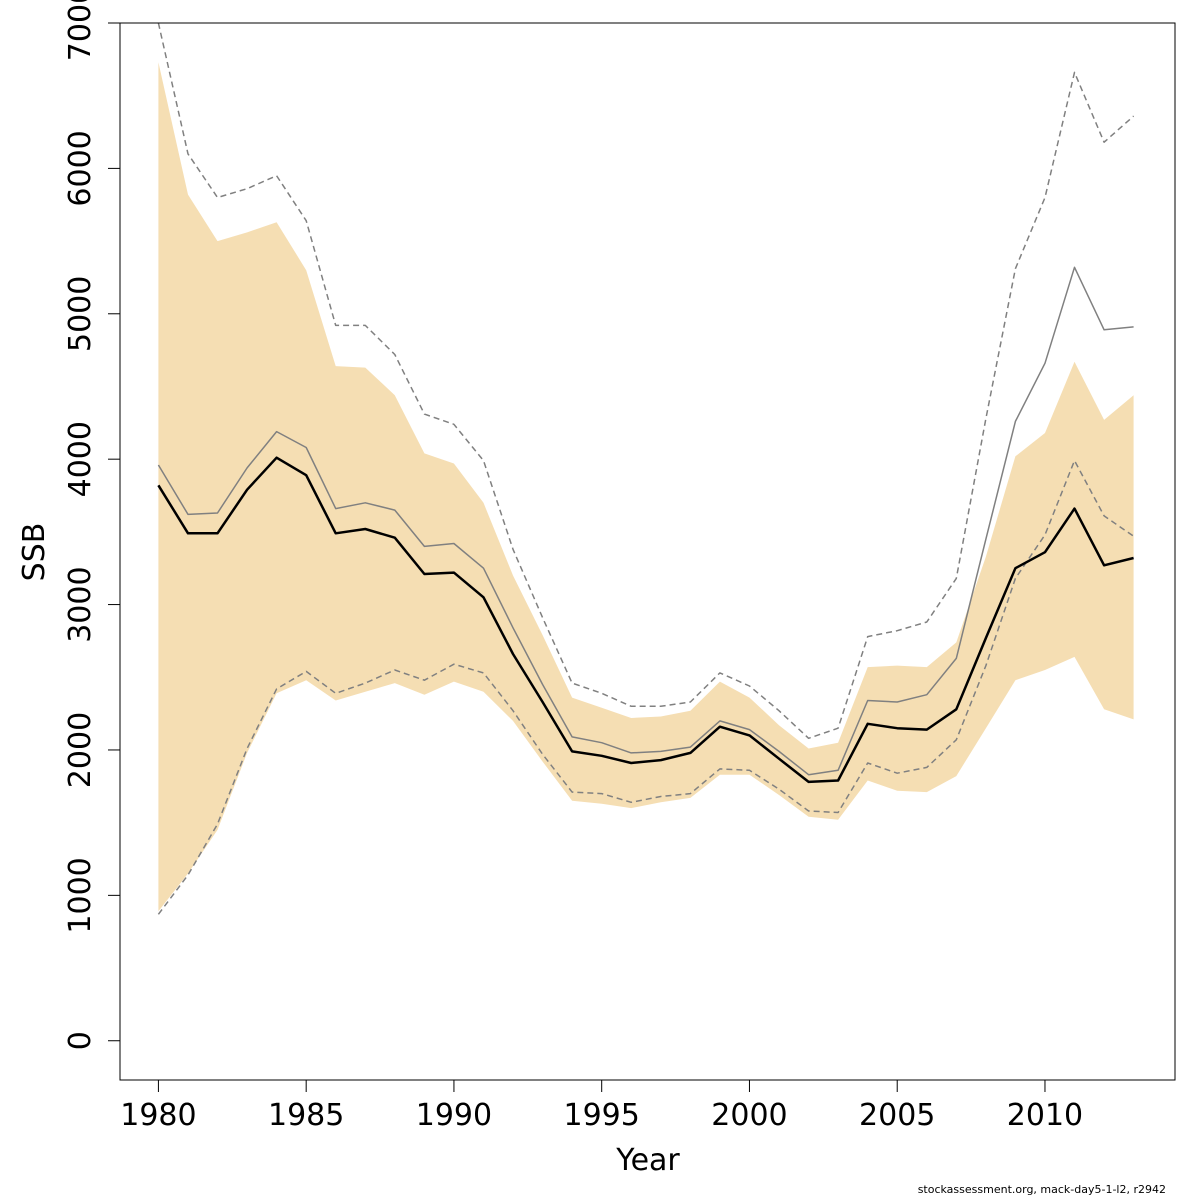 Image resolution: width=1200 pixels, height=1200 pixels. Describe the element at coordinates (80, 750) in the screenshot. I see `y-tick-label: 2000` at that location.